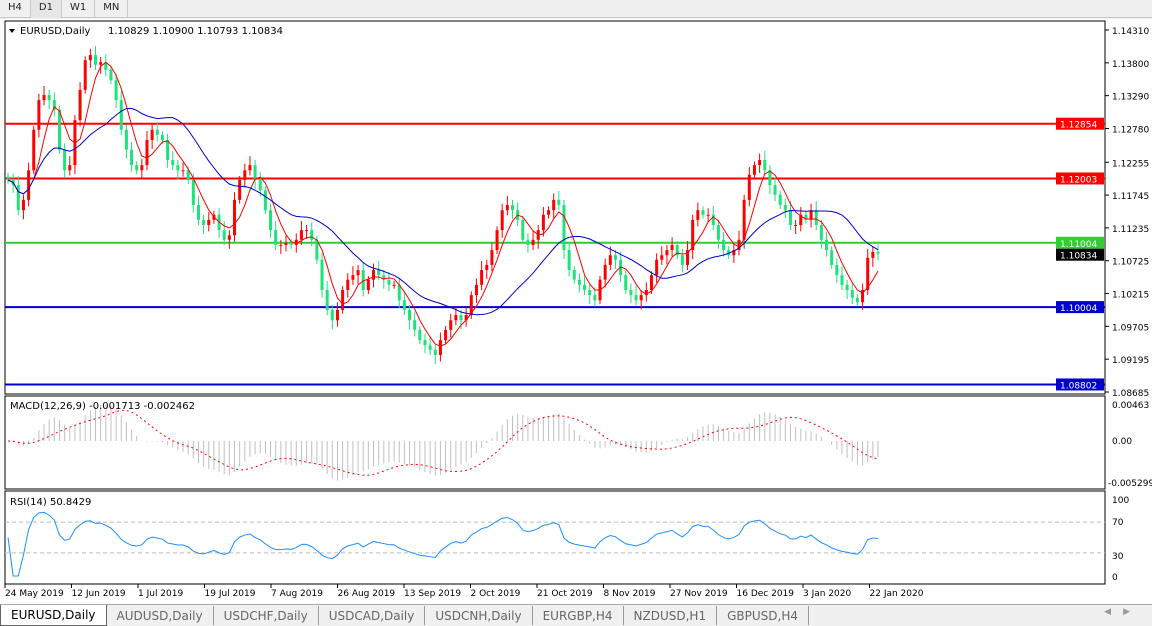  What do you see at coordinates (699, 594) in the screenshot?
I see `date-tick-label: 27 Nov 2019` at bounding box center [699, 594].